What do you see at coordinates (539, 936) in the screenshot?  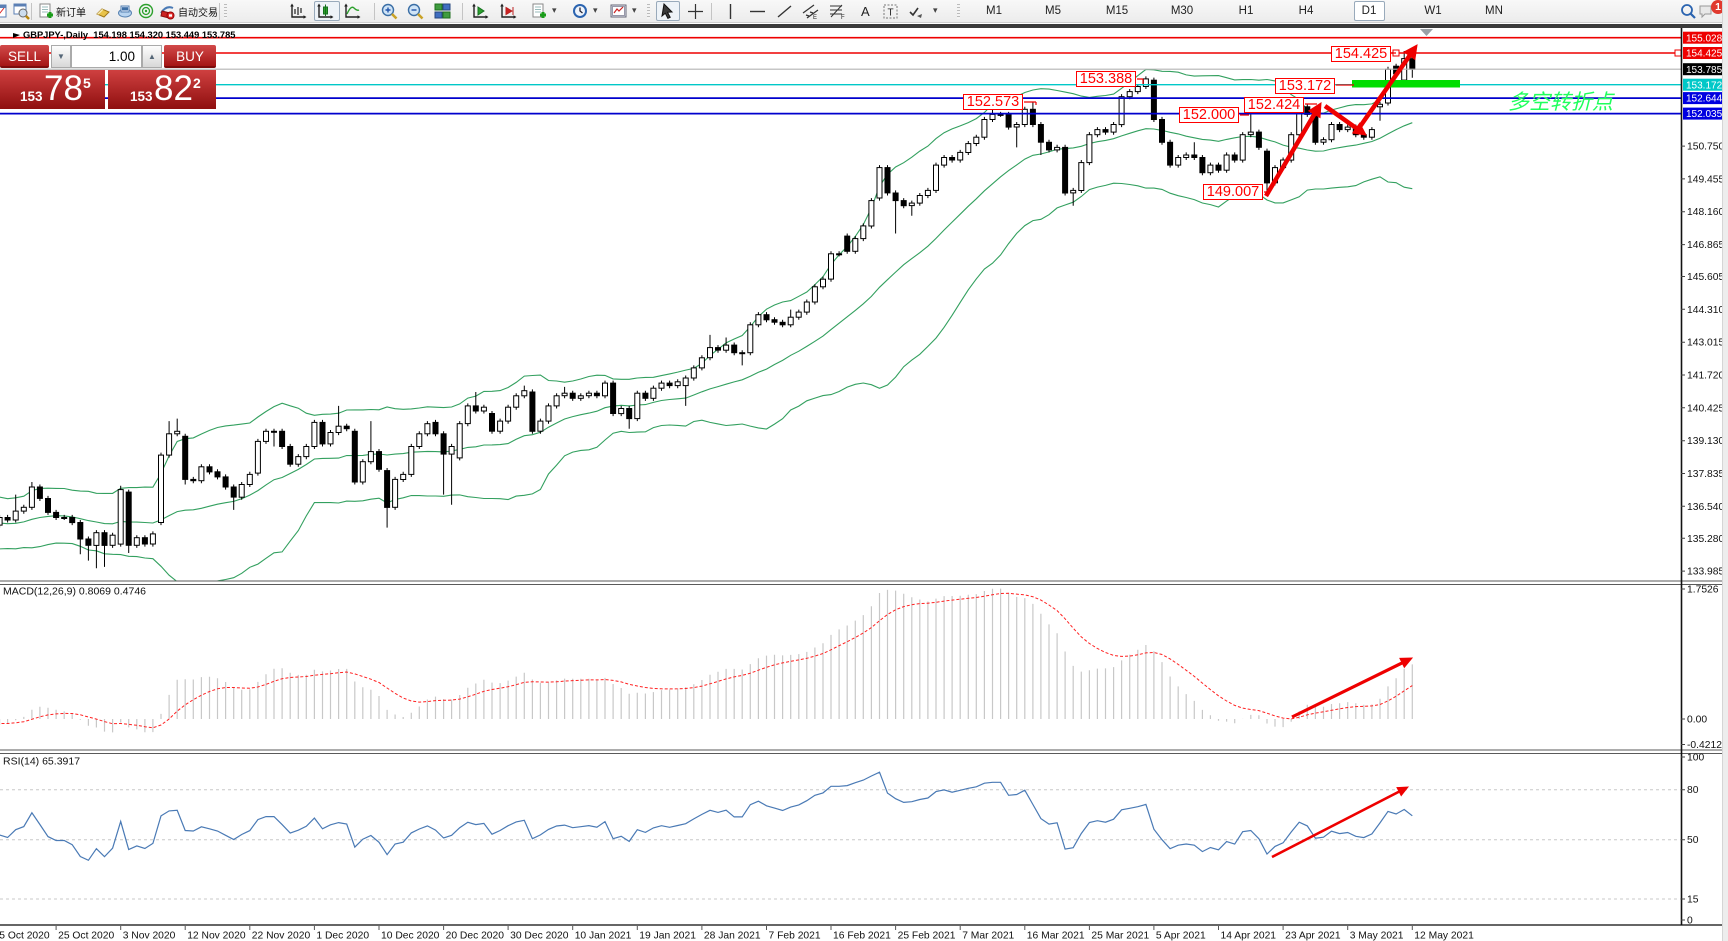 I see `svg-text: 30 Dec 2020` at bounding box center [539, 936].